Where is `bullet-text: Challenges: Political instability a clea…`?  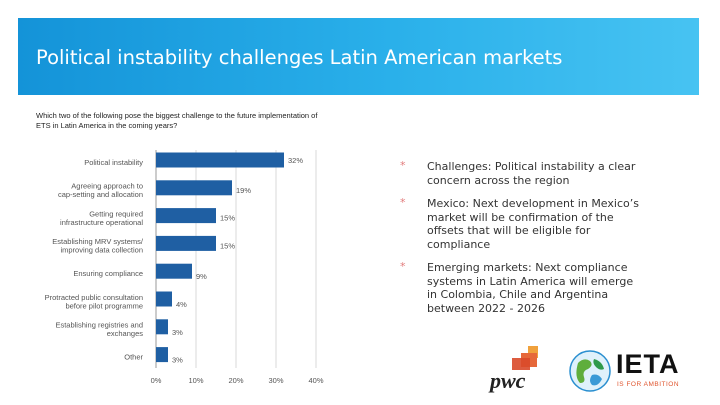
bullet-text: Challenges: Political instability a clea… is located at coordinates (531, 173).